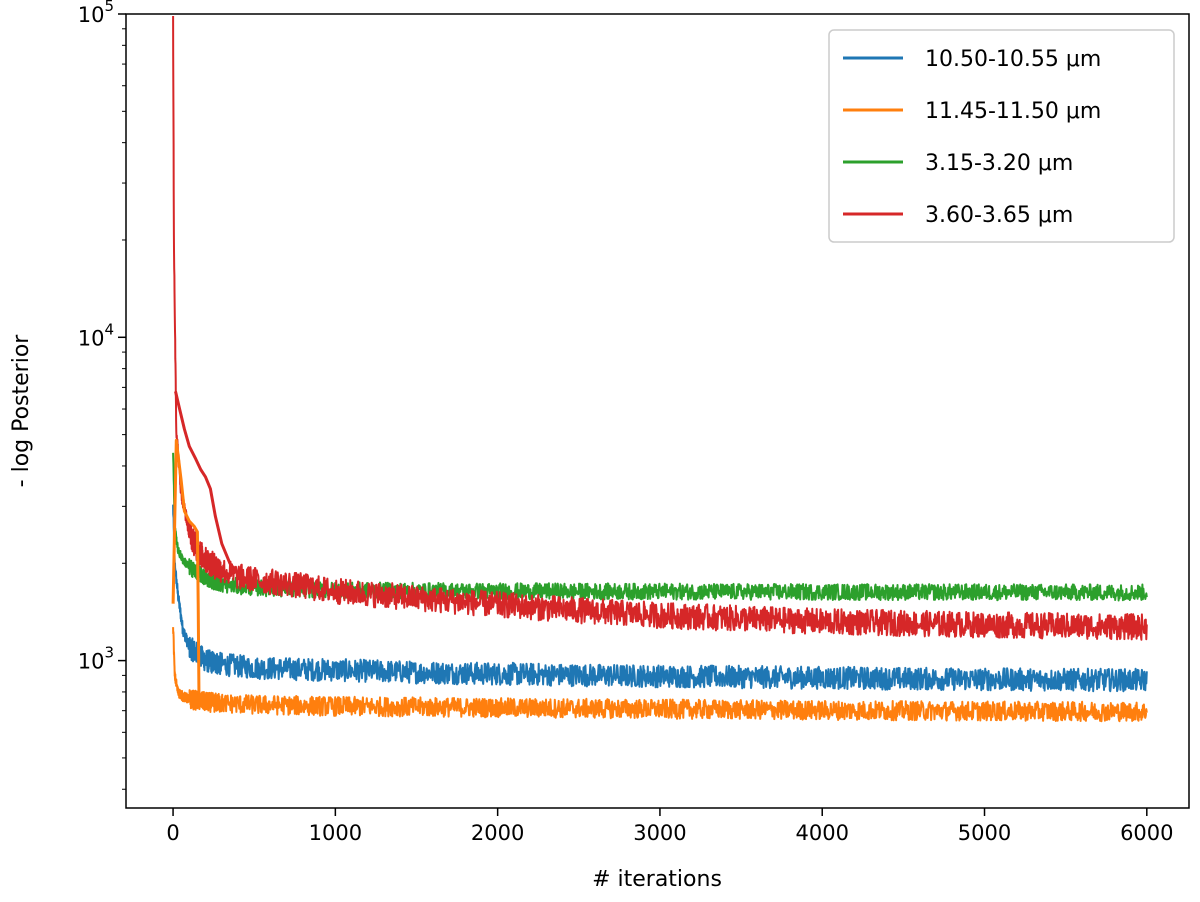  Describe the element at coordinates (1013, 59) in the screenshot. I see `legend-label: 10.50-10.55 μm` at that location.